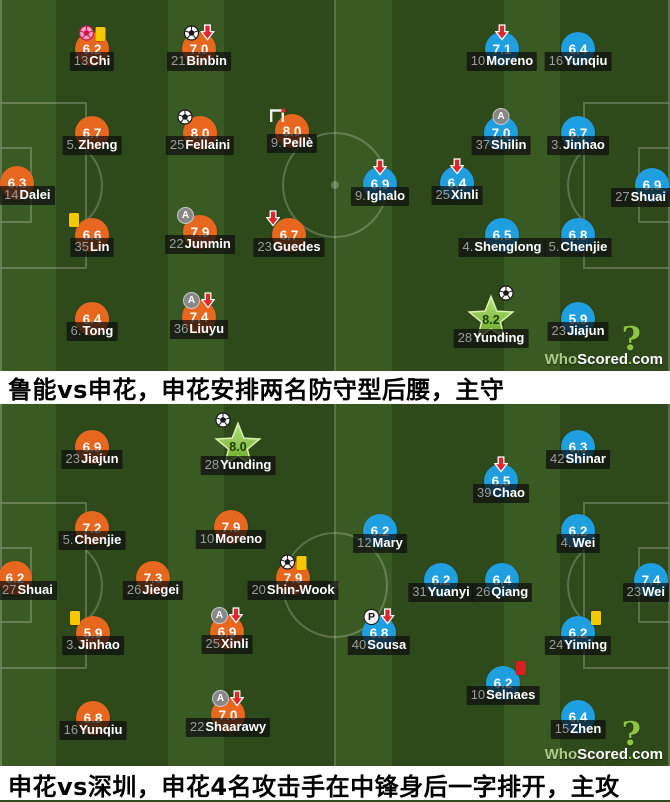 Image resolution: width=670 pixels, height=802 pixels. Describe the element at coordinates (379, 631) in the screenshot. I see `player-marker: P 6.8 40Sousa` at that location.